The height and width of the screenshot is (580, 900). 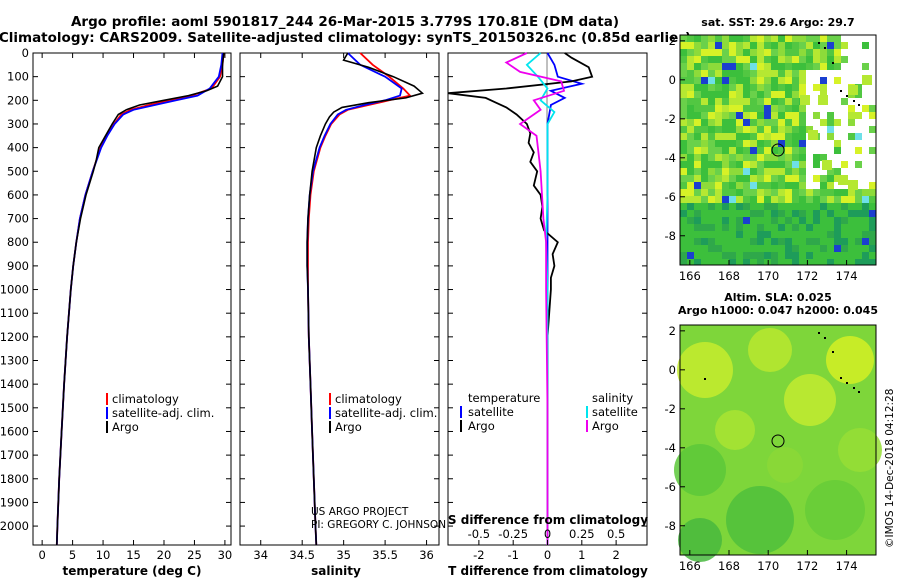 What do you see at coordinates (125, 427) in the screenshot?
I see `legend-label-argo: Argo` at bounding box center [125, 427].